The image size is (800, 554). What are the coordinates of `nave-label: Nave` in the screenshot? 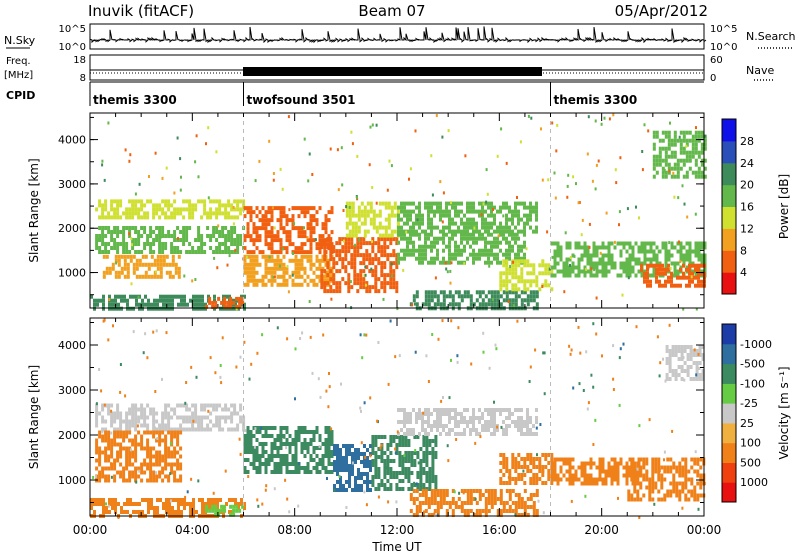 It's located at (760, 70).